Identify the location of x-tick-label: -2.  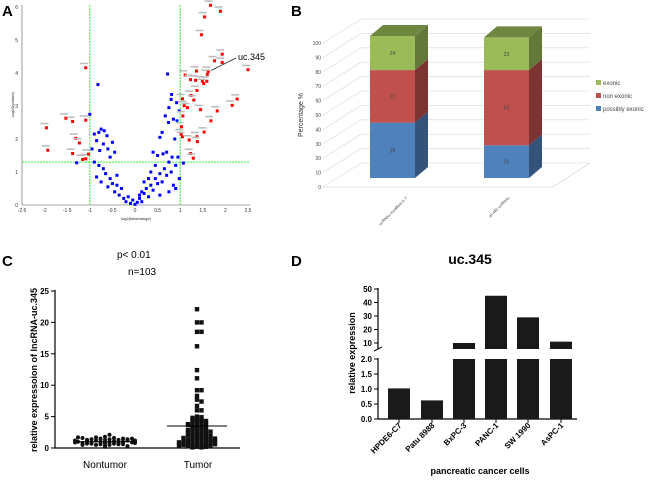
(44, 211).